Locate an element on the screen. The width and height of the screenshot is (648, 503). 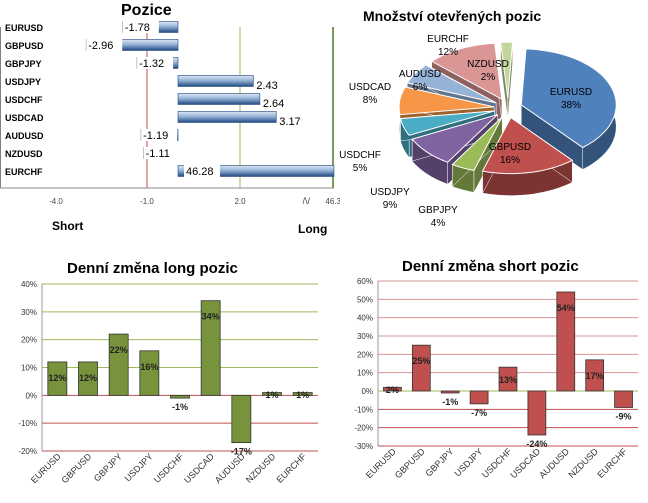
short-bar-gbpjpy is located at coordinates (450, 392).